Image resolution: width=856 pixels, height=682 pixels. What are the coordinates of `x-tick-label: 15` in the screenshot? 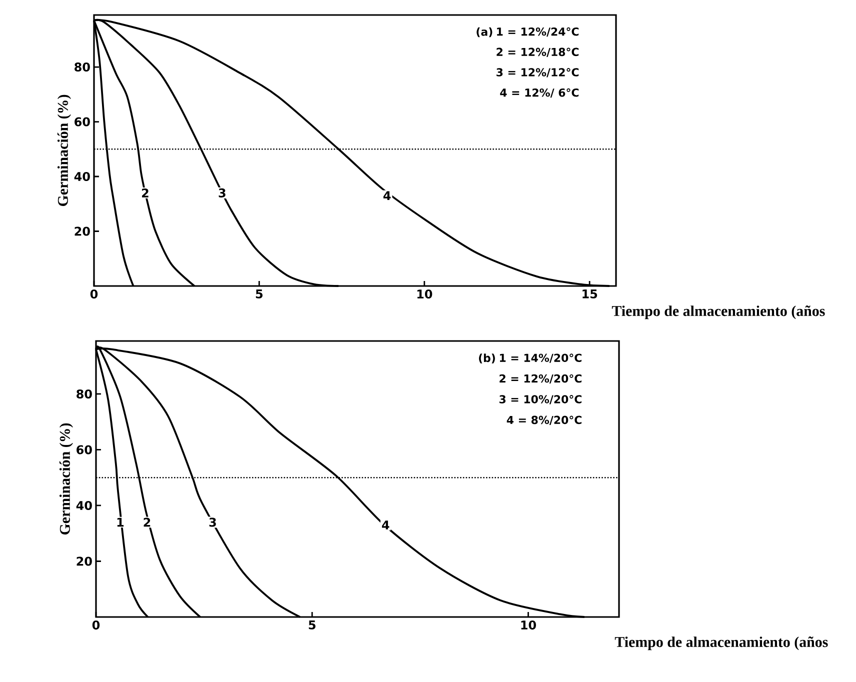 It's located at (590, 294).